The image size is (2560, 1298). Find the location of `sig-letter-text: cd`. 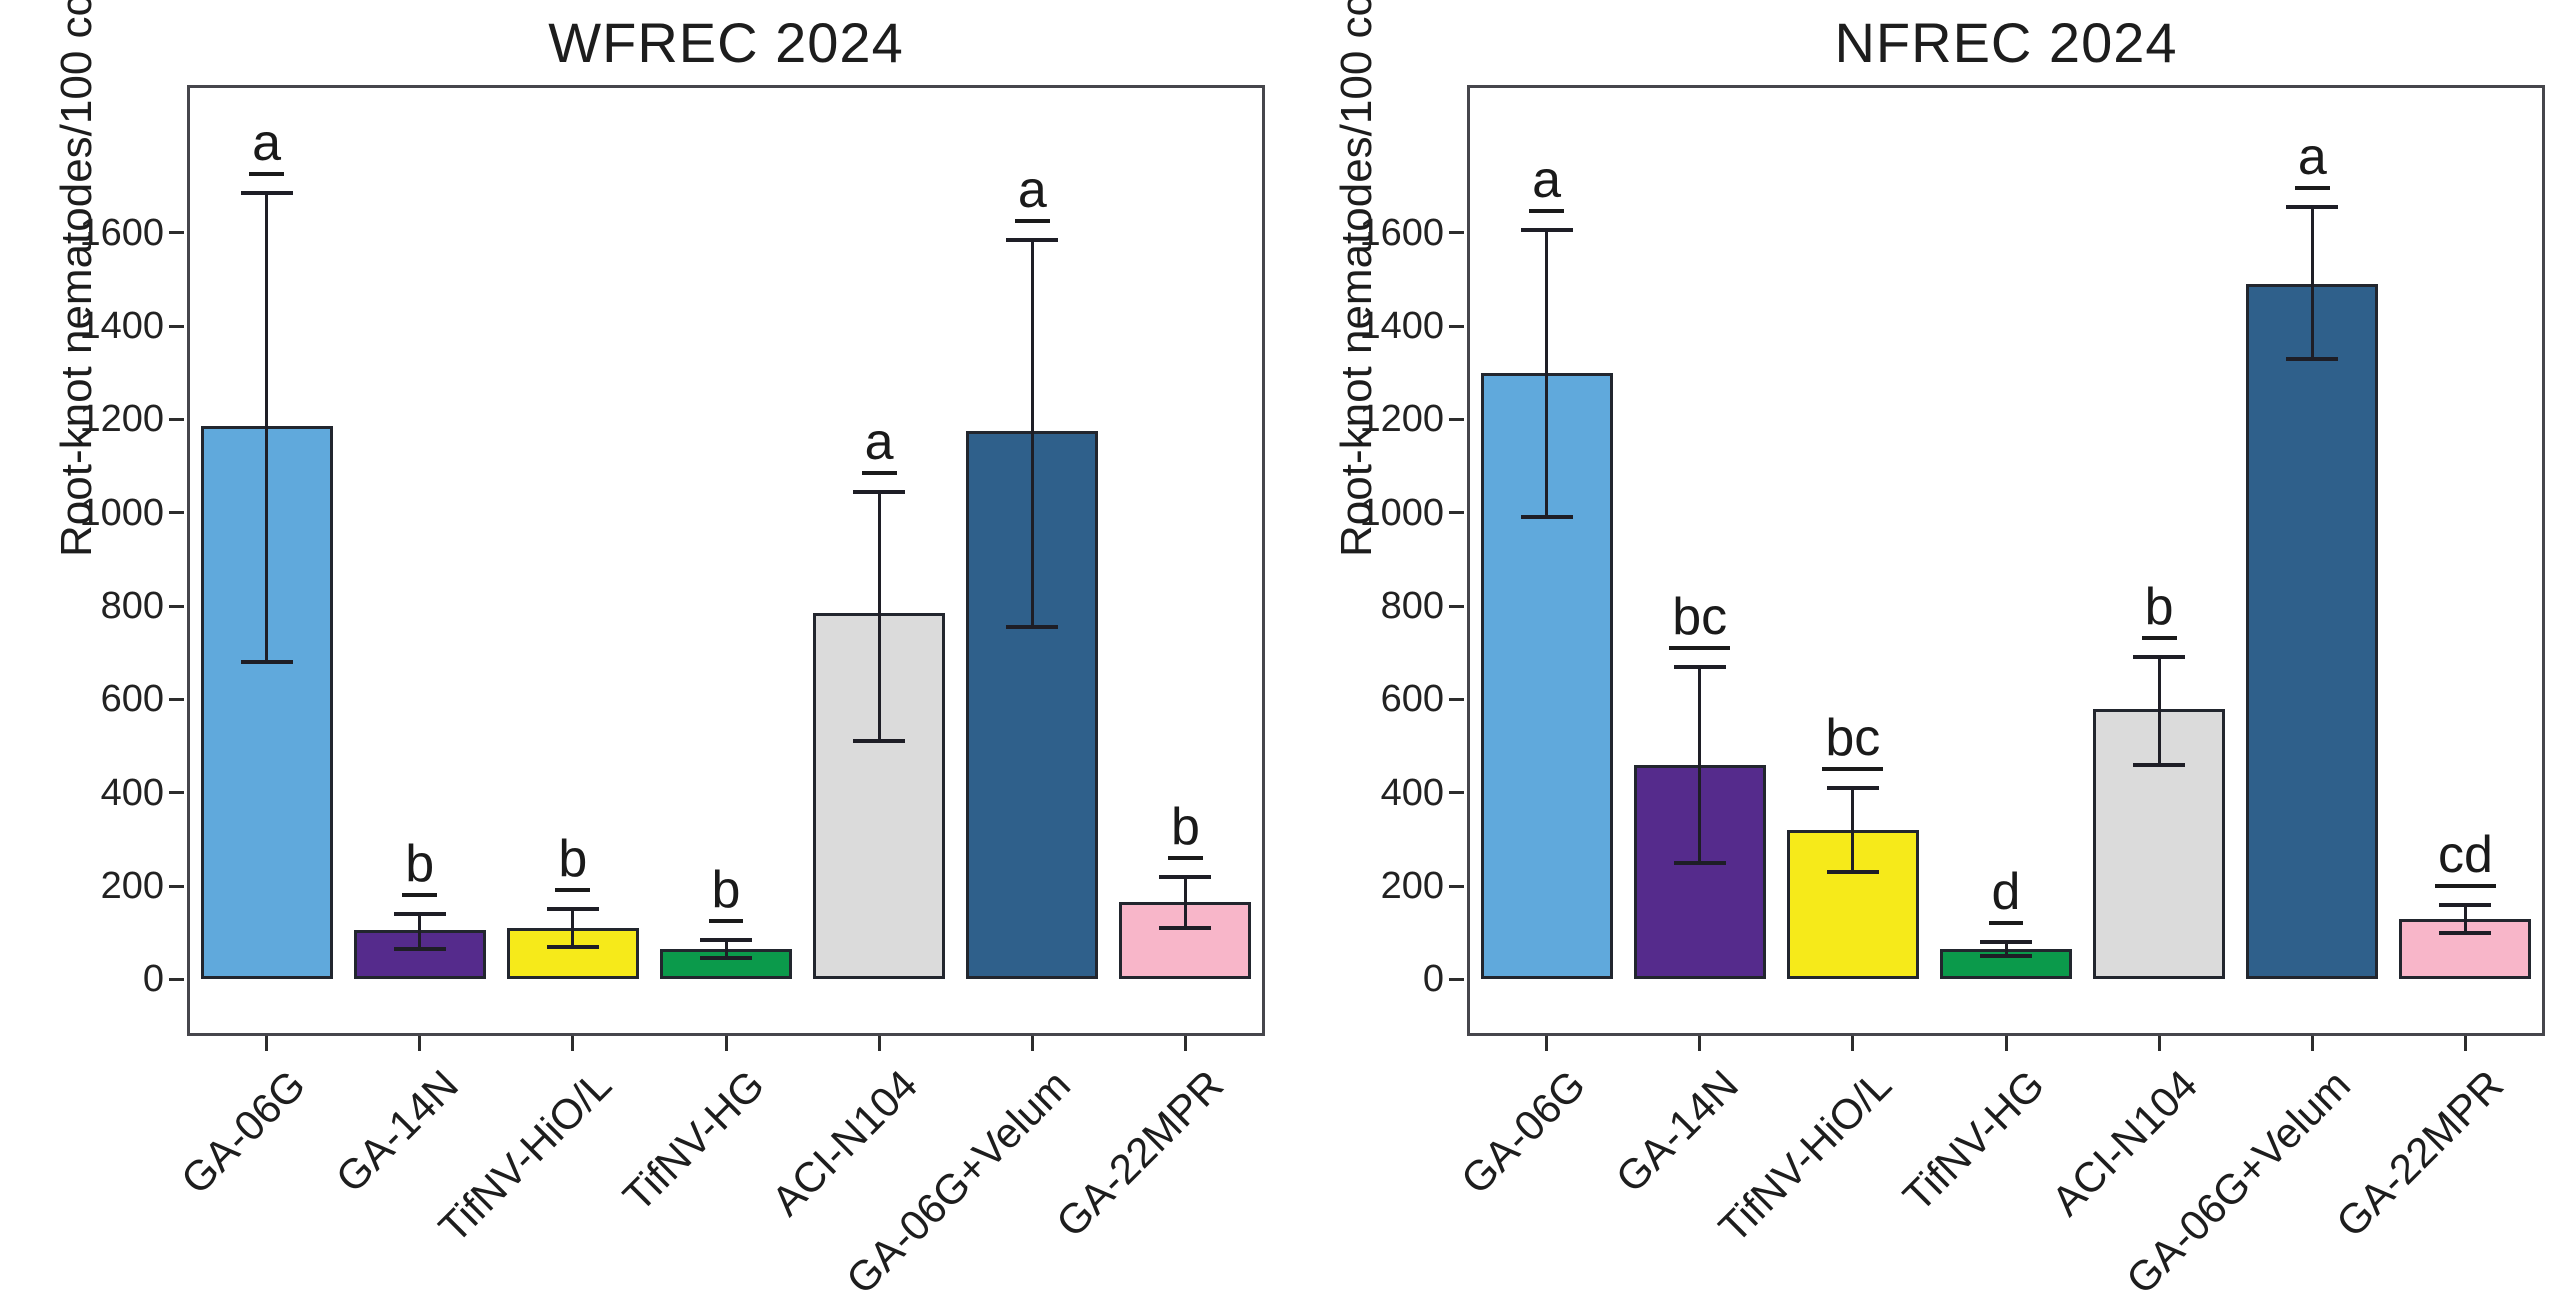

sig-letter-text: cd is located at coordinates (2465, 858).